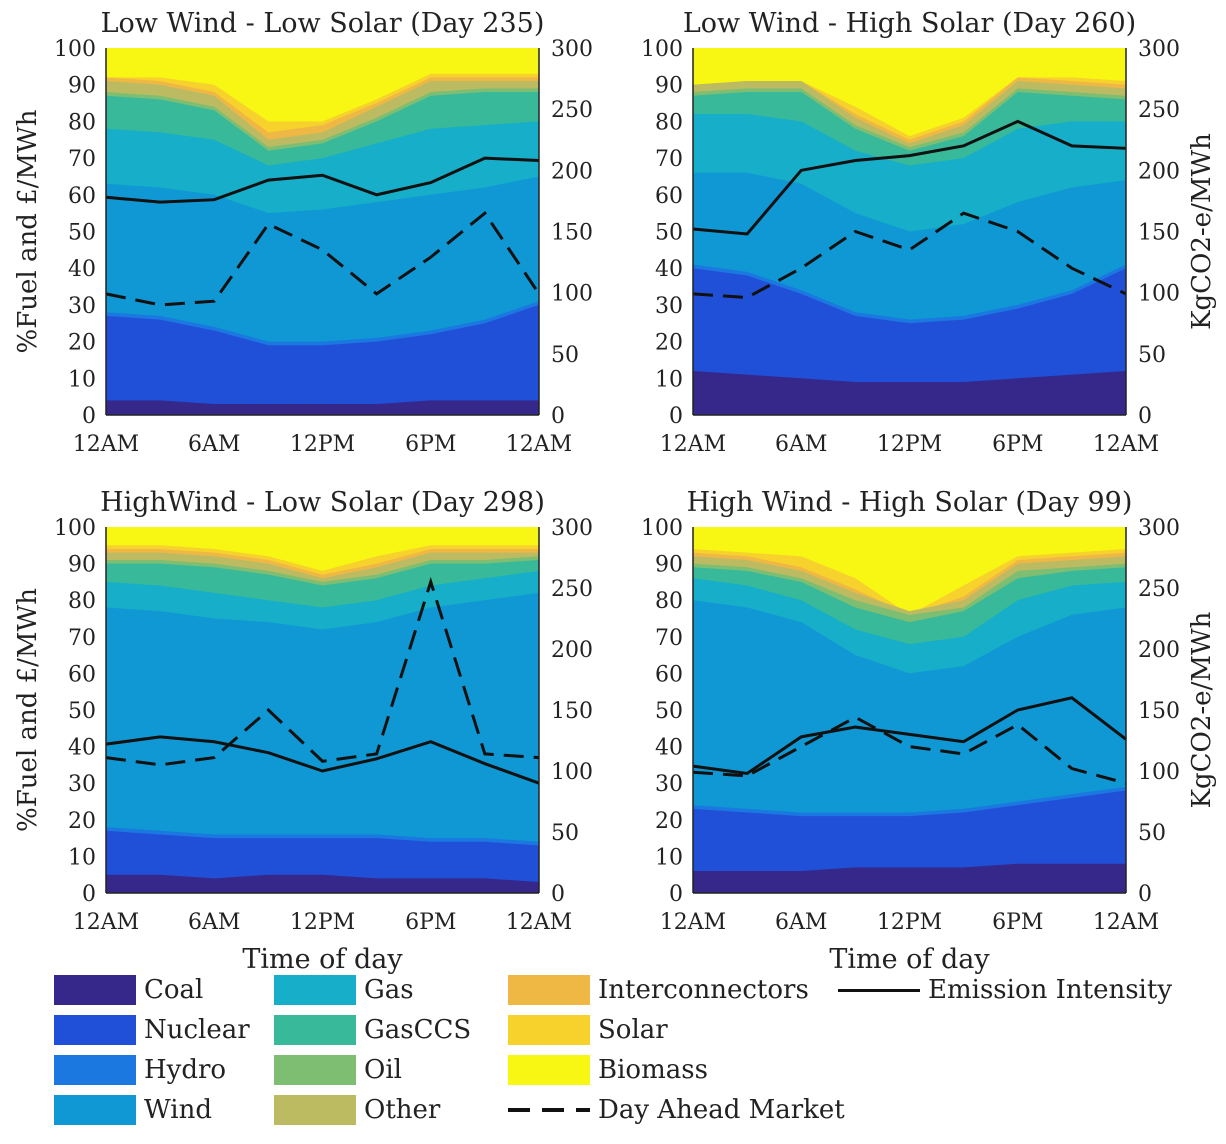 Image resolution: width=1226 pixels, height=1144 pixels. I want to click on area-wind, so click(322, 742).